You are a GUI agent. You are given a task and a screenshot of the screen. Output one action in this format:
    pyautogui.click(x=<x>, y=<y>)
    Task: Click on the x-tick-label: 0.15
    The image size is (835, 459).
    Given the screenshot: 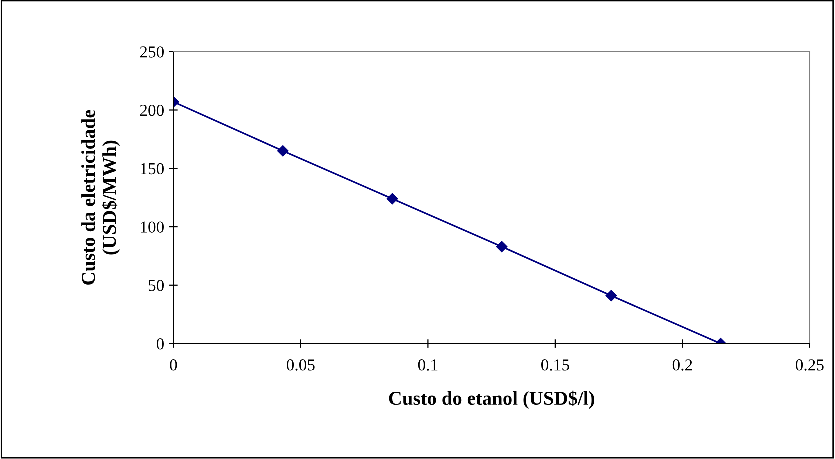 What is the action you would take?
    pyautogui.click(x=555, y=365)
    